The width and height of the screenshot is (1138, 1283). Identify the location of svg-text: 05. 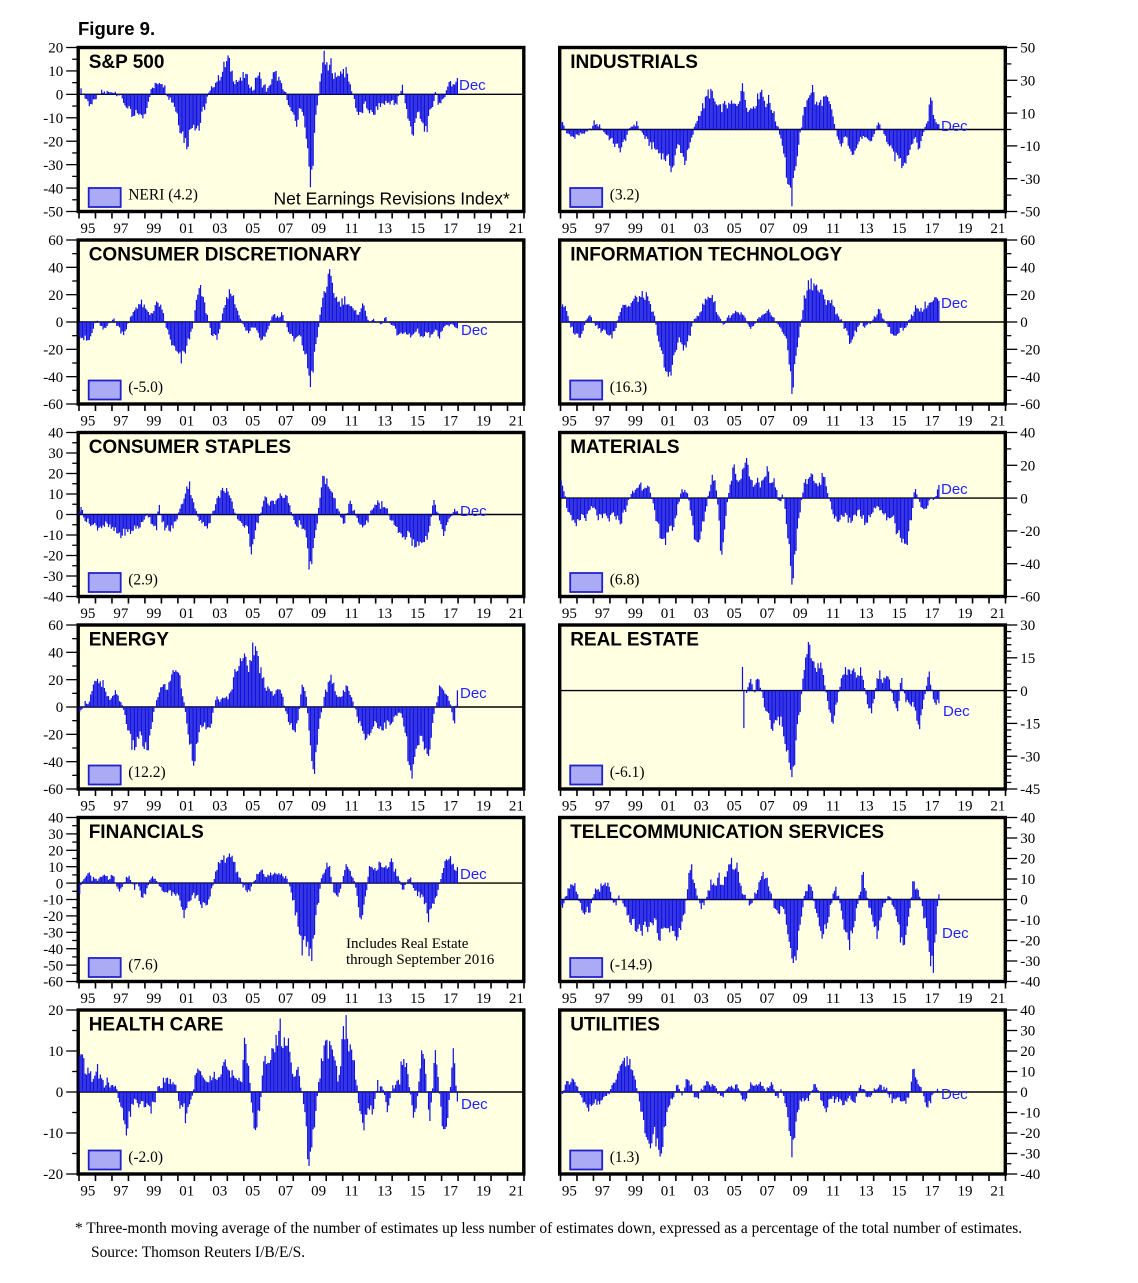
(734, 422).